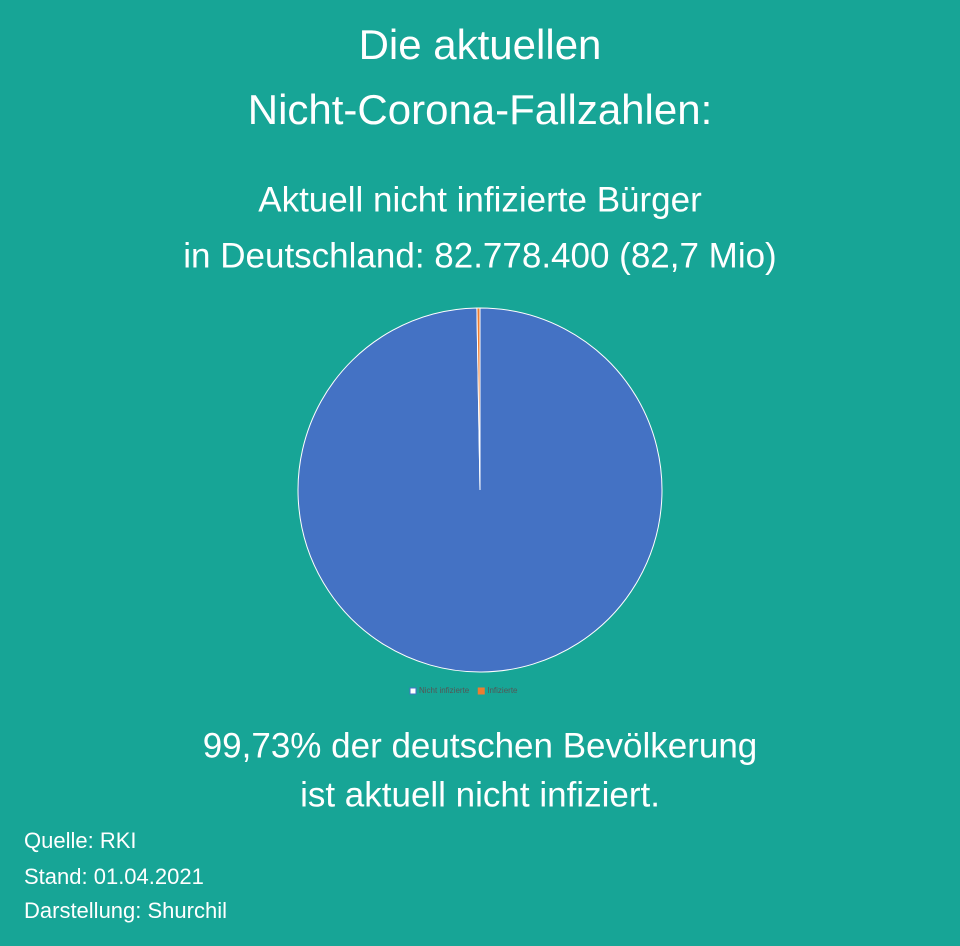  Describe the element at coordinates (114, 876) in the screenshot. I see `footer: Stand: 01.04.2021` at that location.